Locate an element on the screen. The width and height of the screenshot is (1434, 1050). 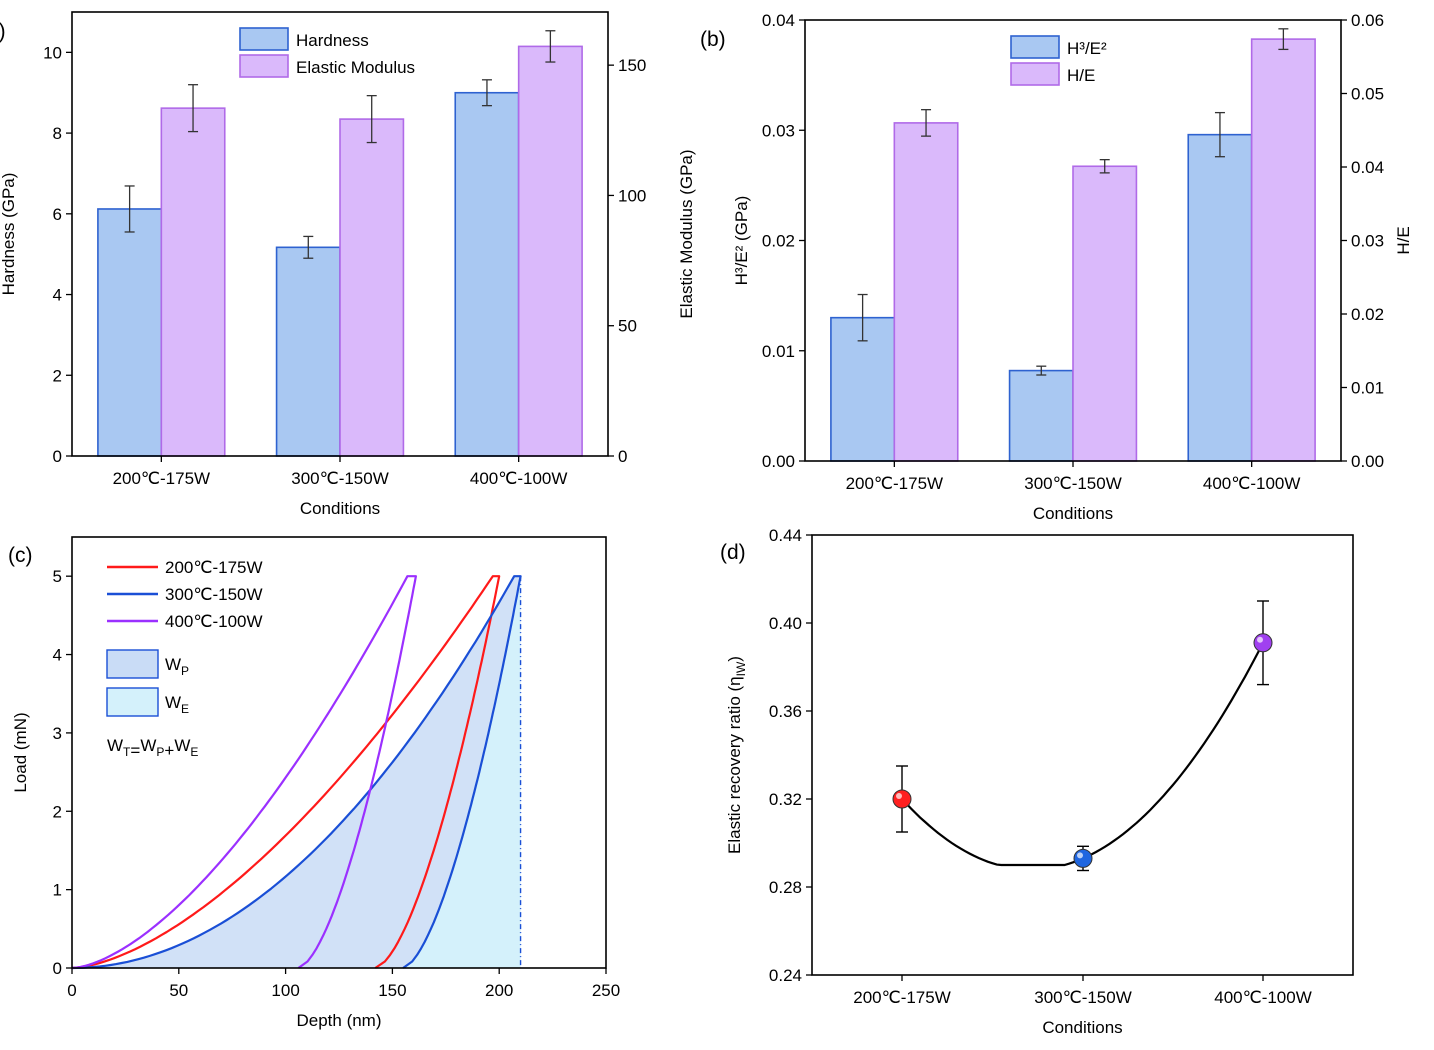
y-tick-label: 6 is located at coordinates (57, 214).